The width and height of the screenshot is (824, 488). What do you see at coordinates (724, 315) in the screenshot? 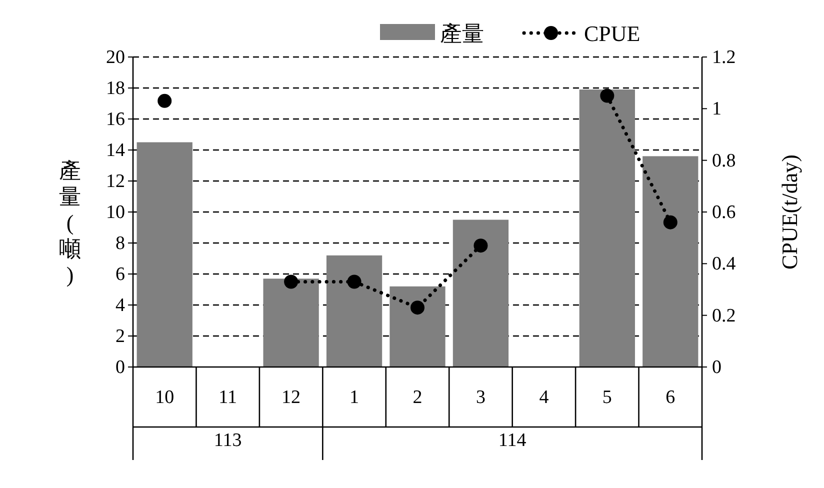
I see `y2-tick-label: 0.2` at bounding box center [724, 315].